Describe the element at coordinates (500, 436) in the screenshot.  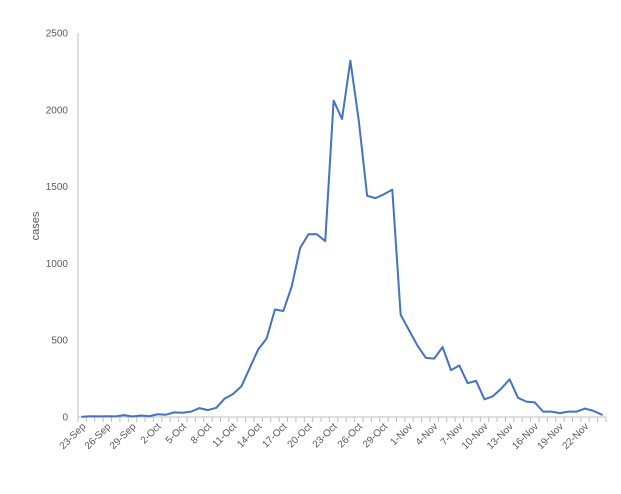
I see `x-tick-label: 13-Nov` at that location.